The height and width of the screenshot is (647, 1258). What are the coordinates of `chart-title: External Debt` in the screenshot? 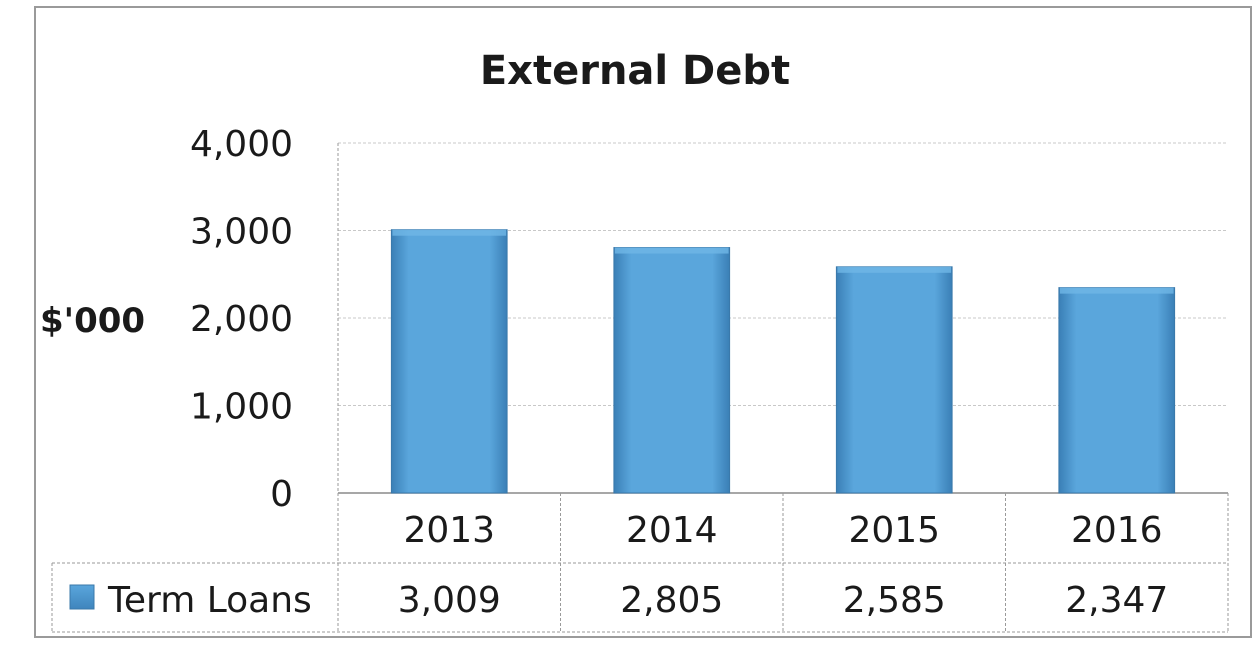 It's located at (635, 71).